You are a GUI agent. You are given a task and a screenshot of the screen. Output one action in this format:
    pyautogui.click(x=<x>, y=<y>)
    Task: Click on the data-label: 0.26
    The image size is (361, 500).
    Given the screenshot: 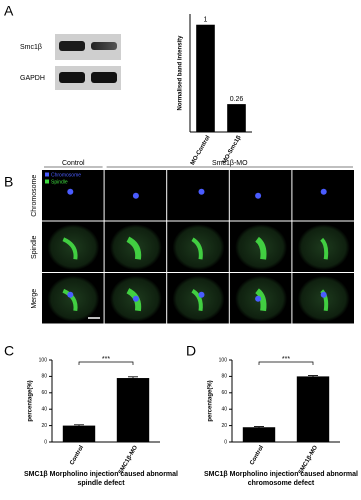 What is the action you would take?
    pyautogui.click(x=237, y=99)
    